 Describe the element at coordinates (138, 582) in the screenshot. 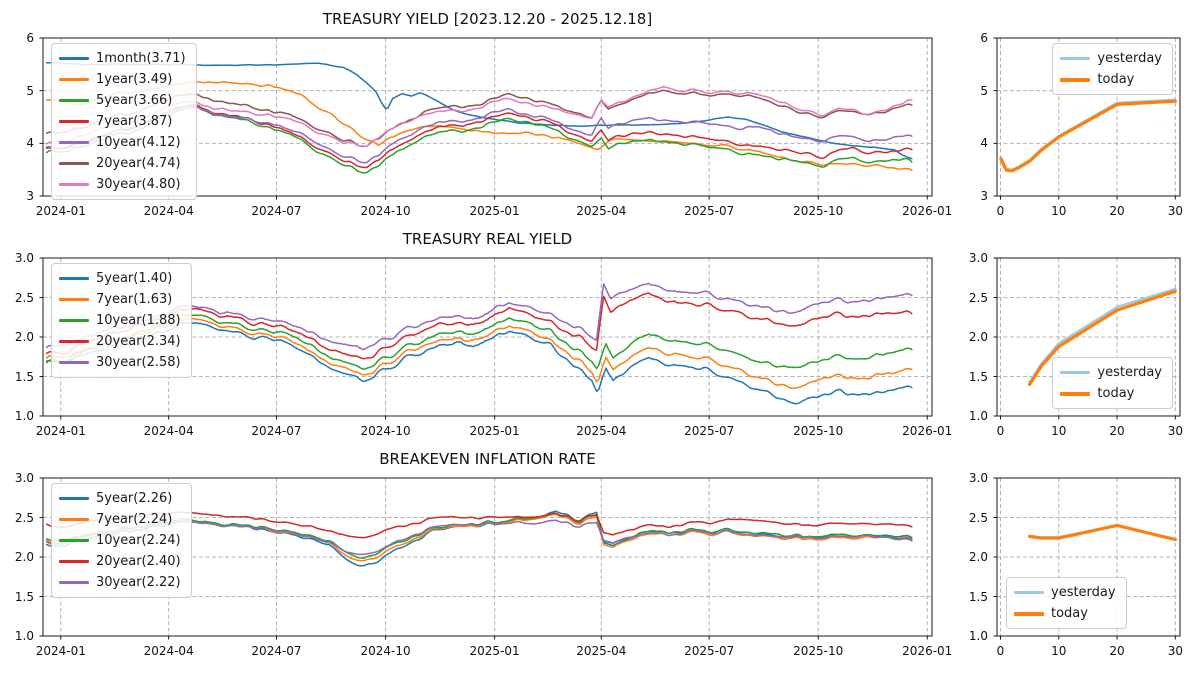

I see `legend-label: 30year(2.22)` at that location.